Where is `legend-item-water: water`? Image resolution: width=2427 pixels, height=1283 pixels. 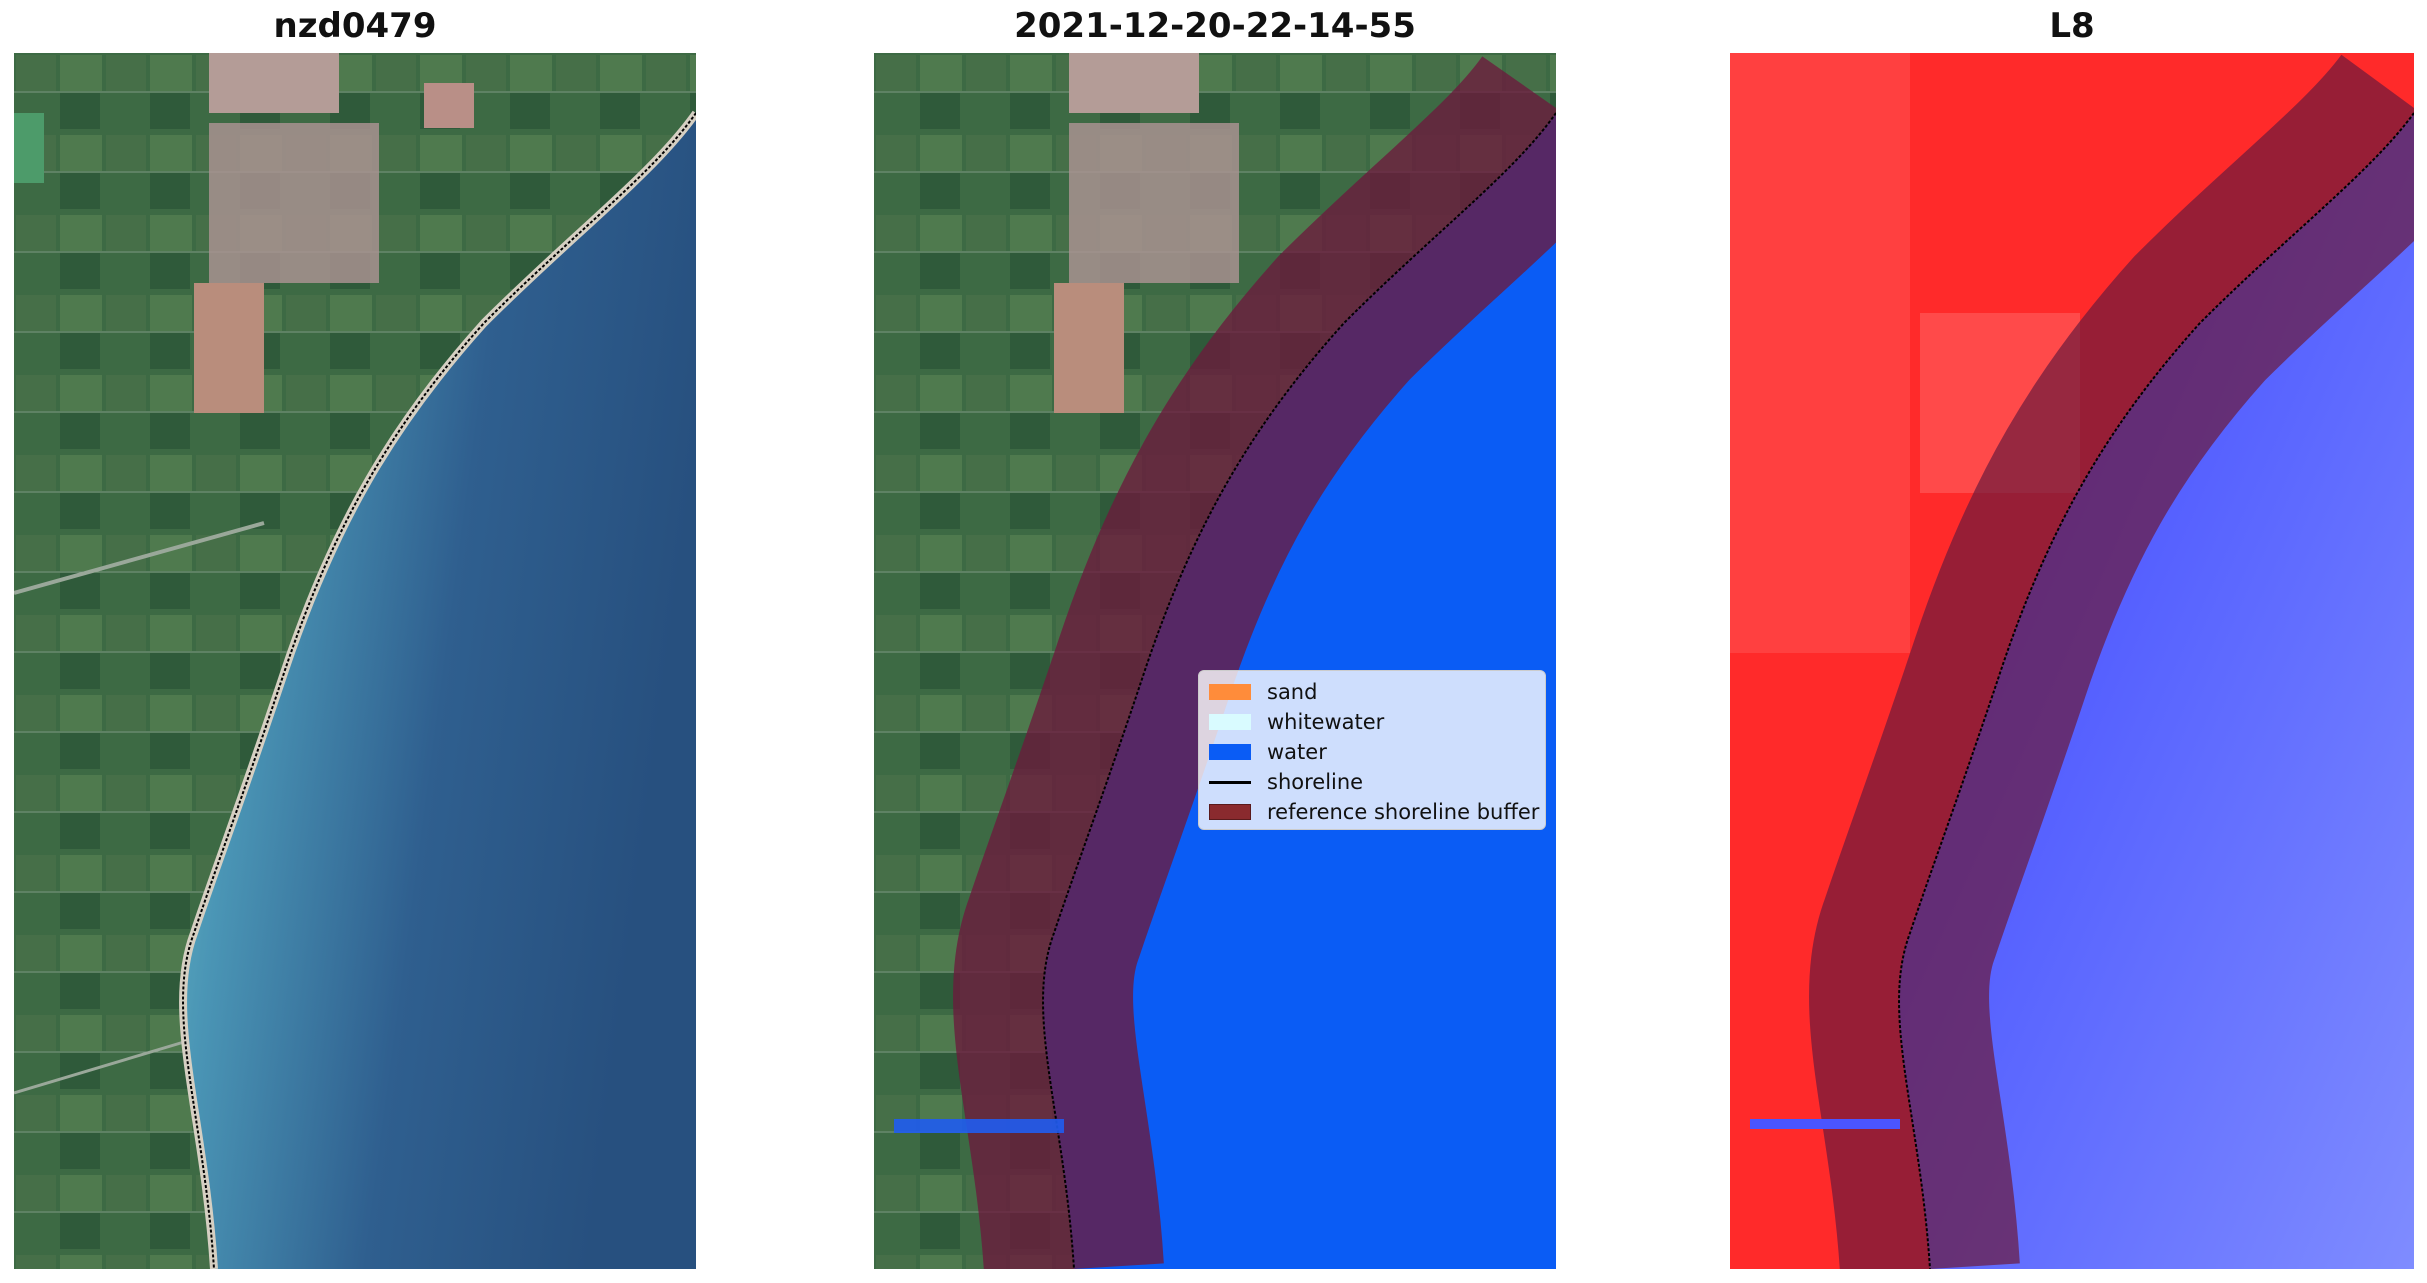
legend-item-water: water is located at coordinates (1372, 752).